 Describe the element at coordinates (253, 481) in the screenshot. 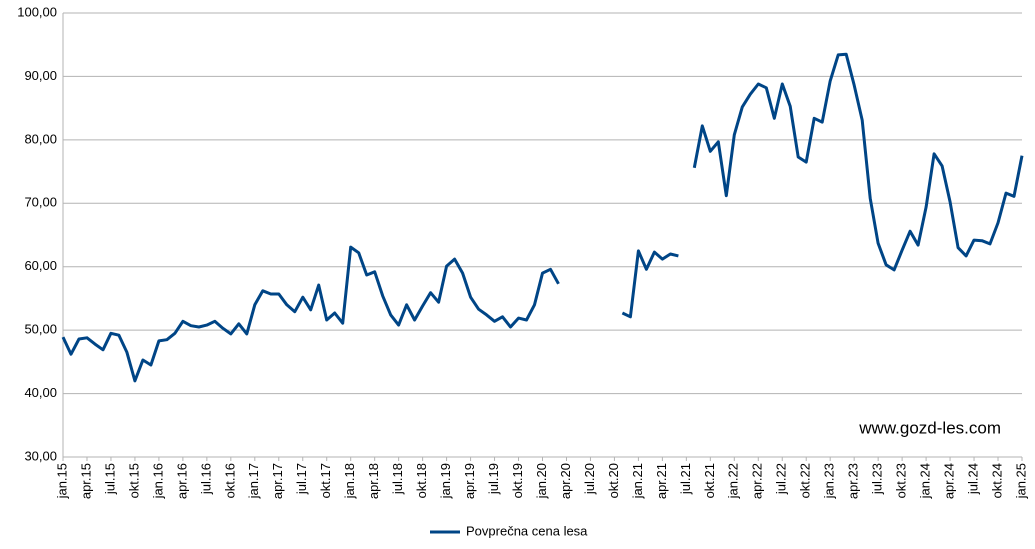

I see `x-tick-label: jan.17` at that location.